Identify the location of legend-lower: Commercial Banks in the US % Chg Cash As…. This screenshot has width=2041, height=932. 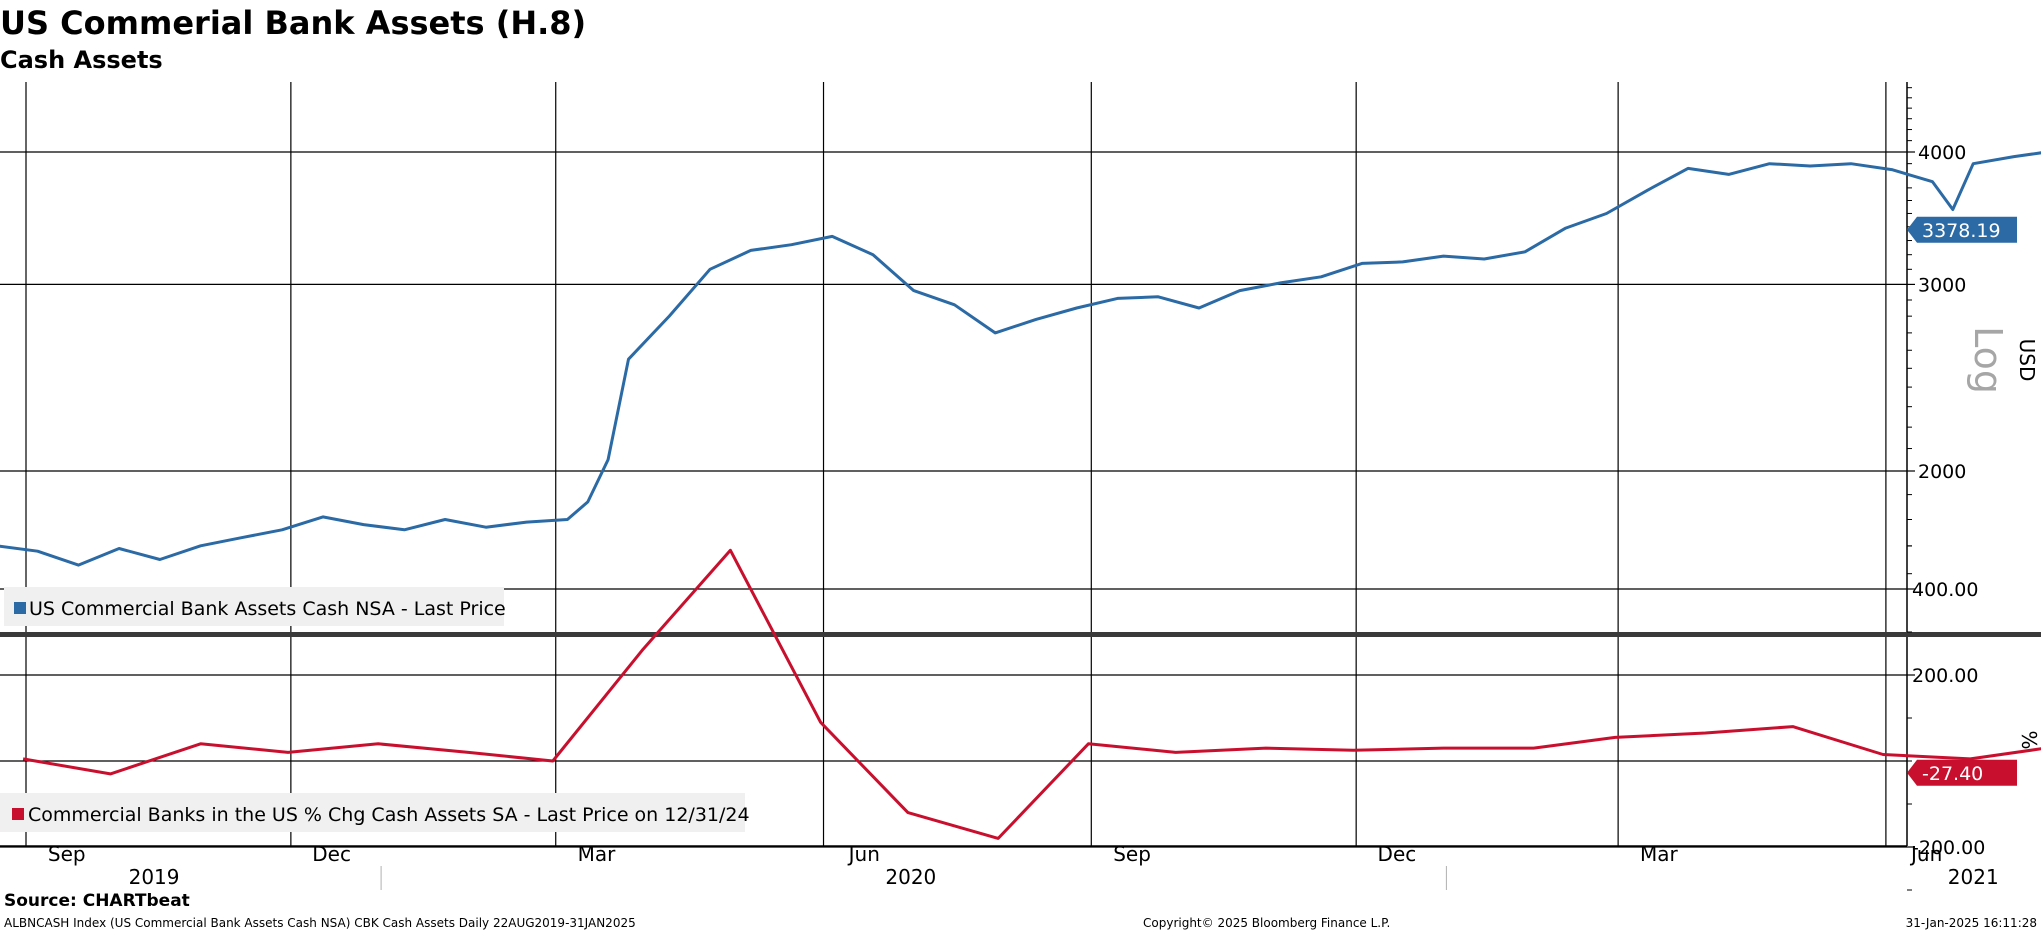
(375, 812).